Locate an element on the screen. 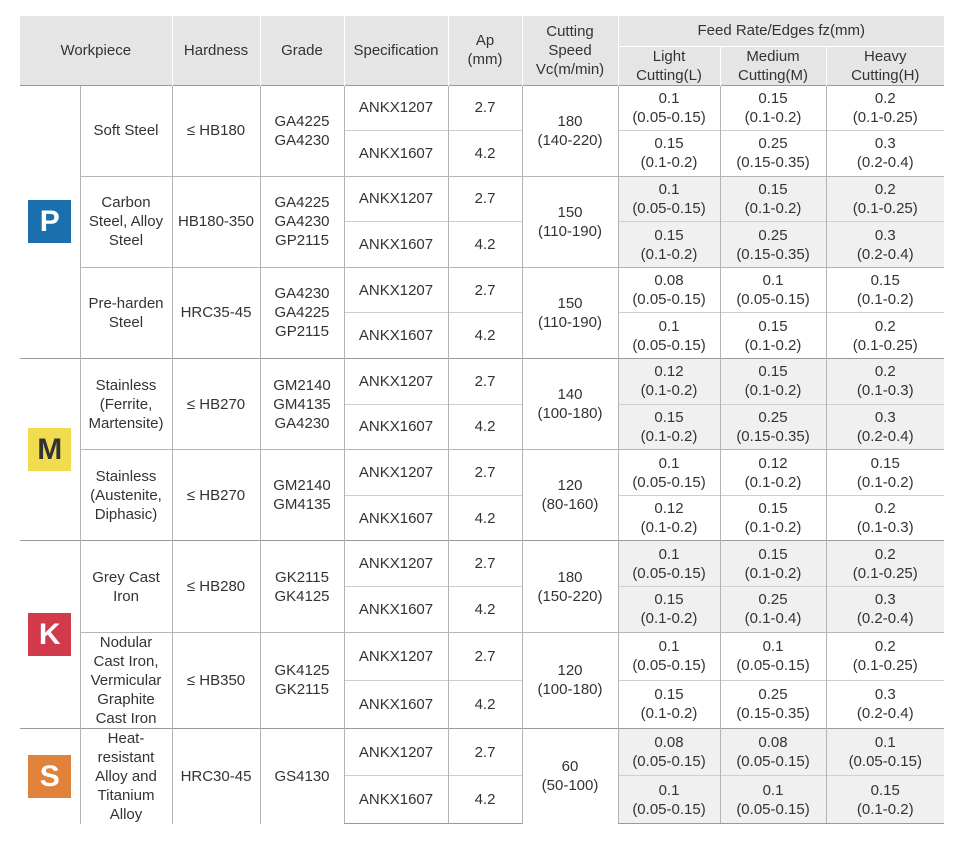  heavy-header-line1: Heavy is located at coordinates (885, 56).